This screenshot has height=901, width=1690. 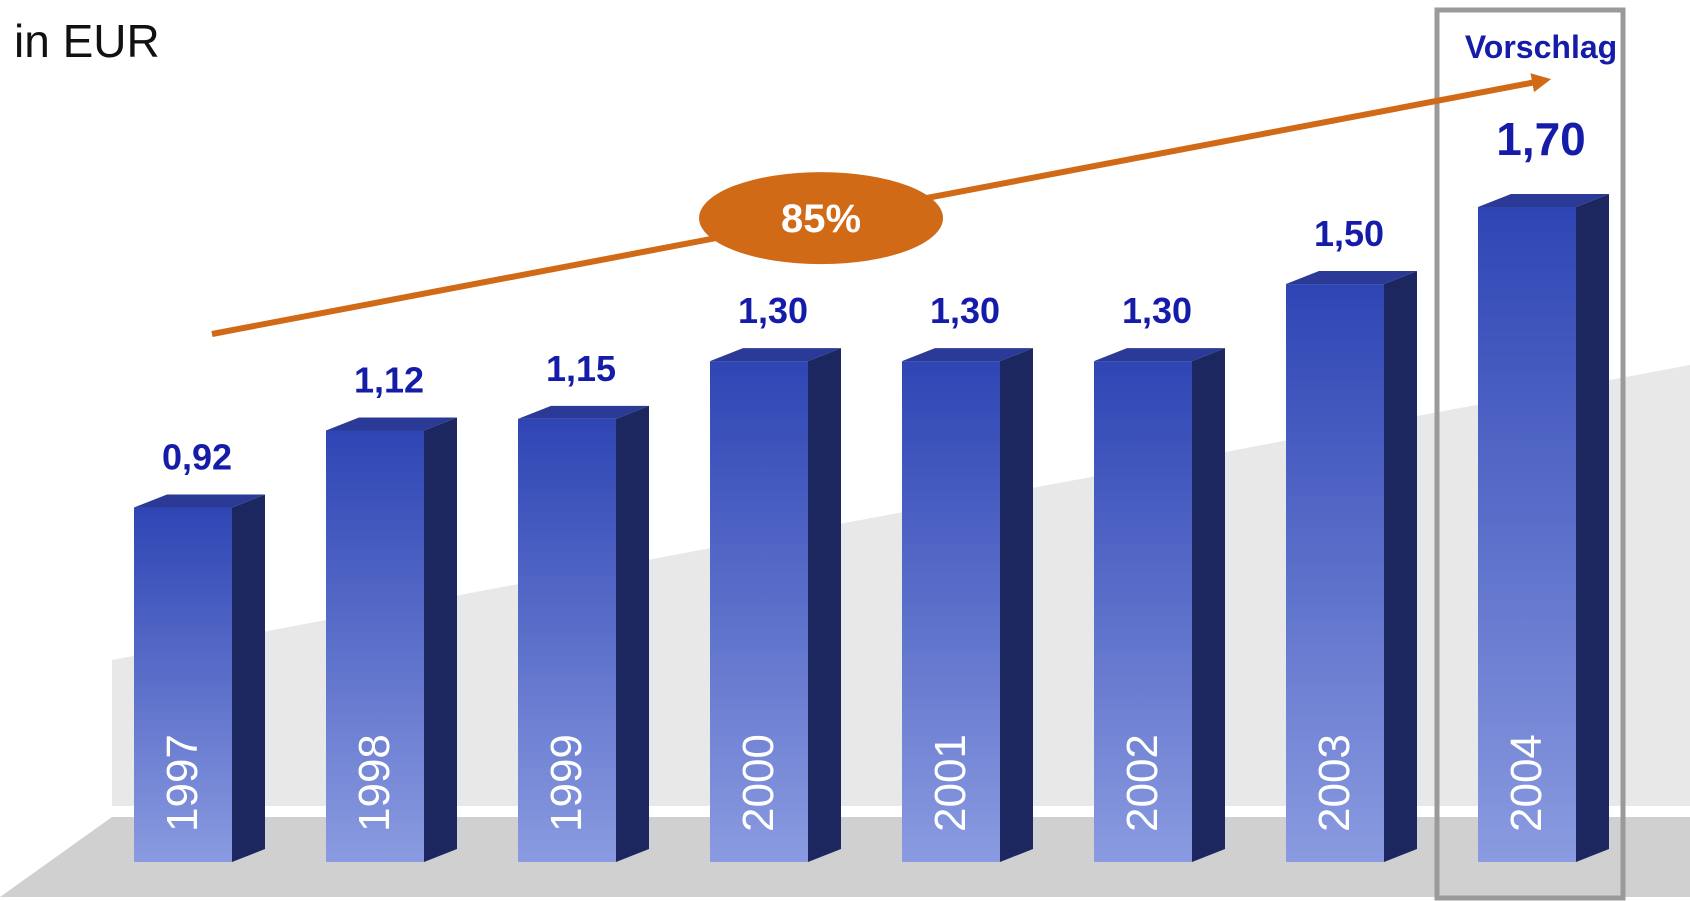 I want to click on bar-2002: 2002 1,30, so click(x=1159, y=576).